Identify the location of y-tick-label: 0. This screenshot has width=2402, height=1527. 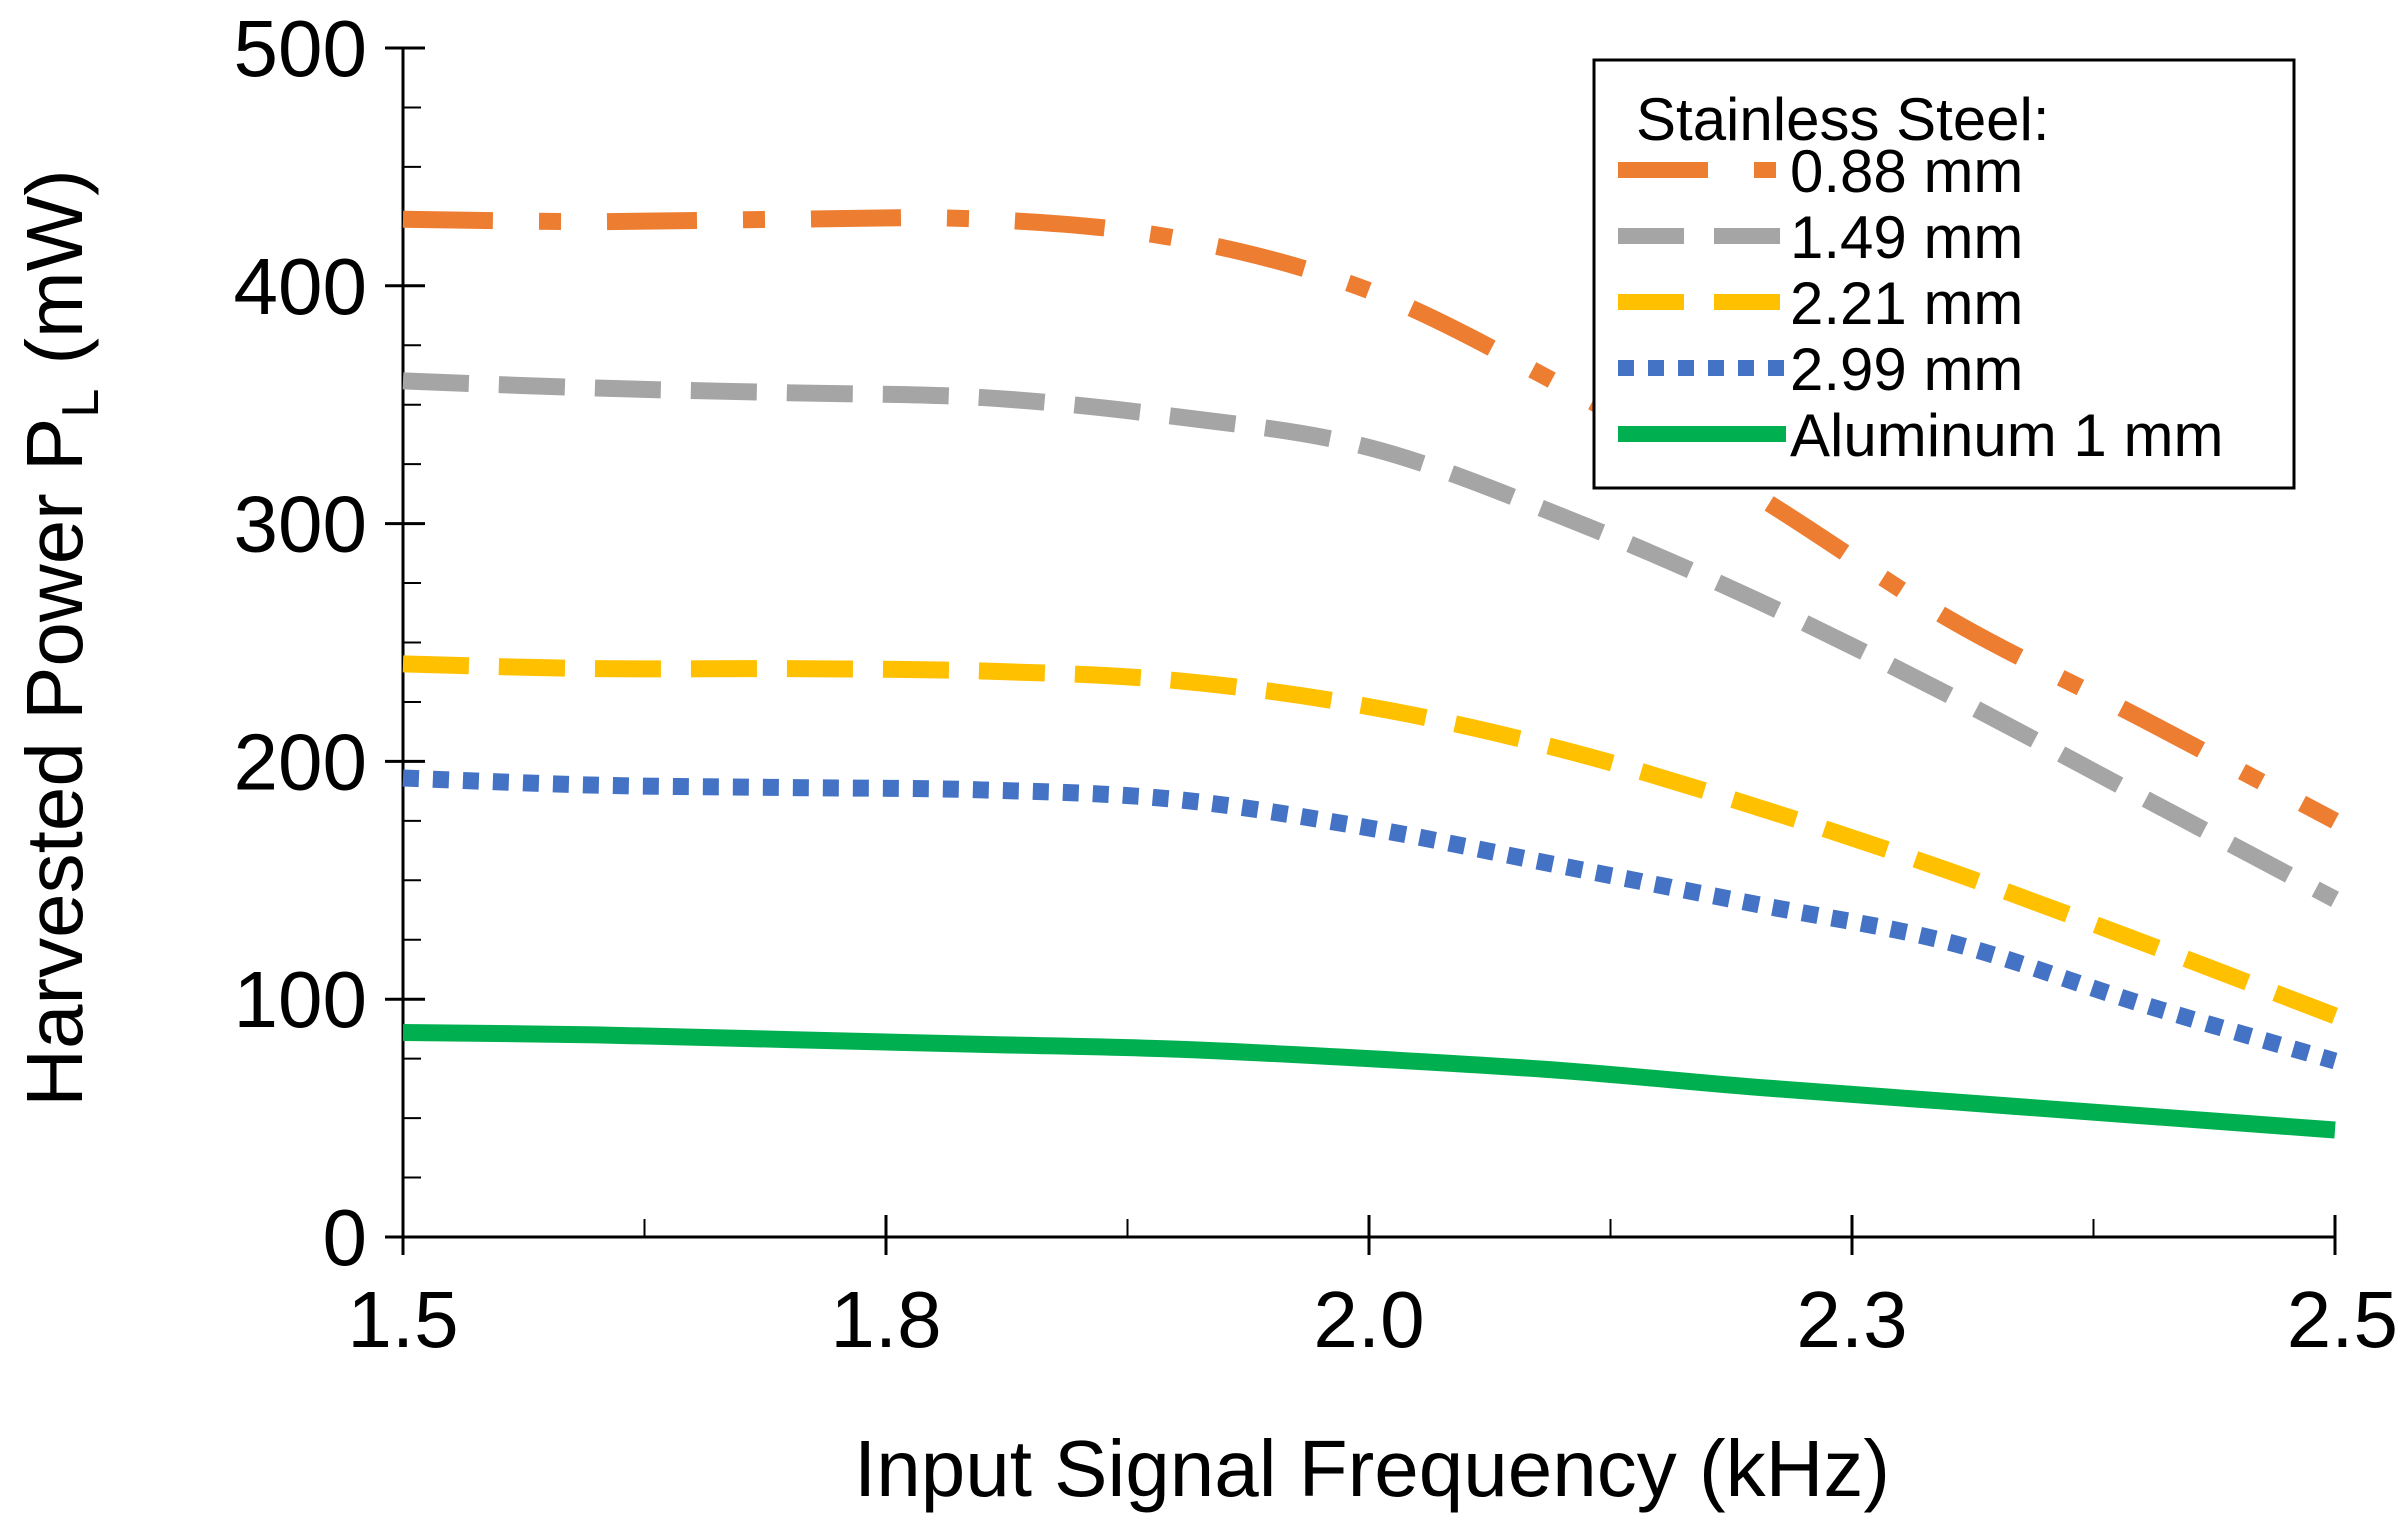
(345, 1237).